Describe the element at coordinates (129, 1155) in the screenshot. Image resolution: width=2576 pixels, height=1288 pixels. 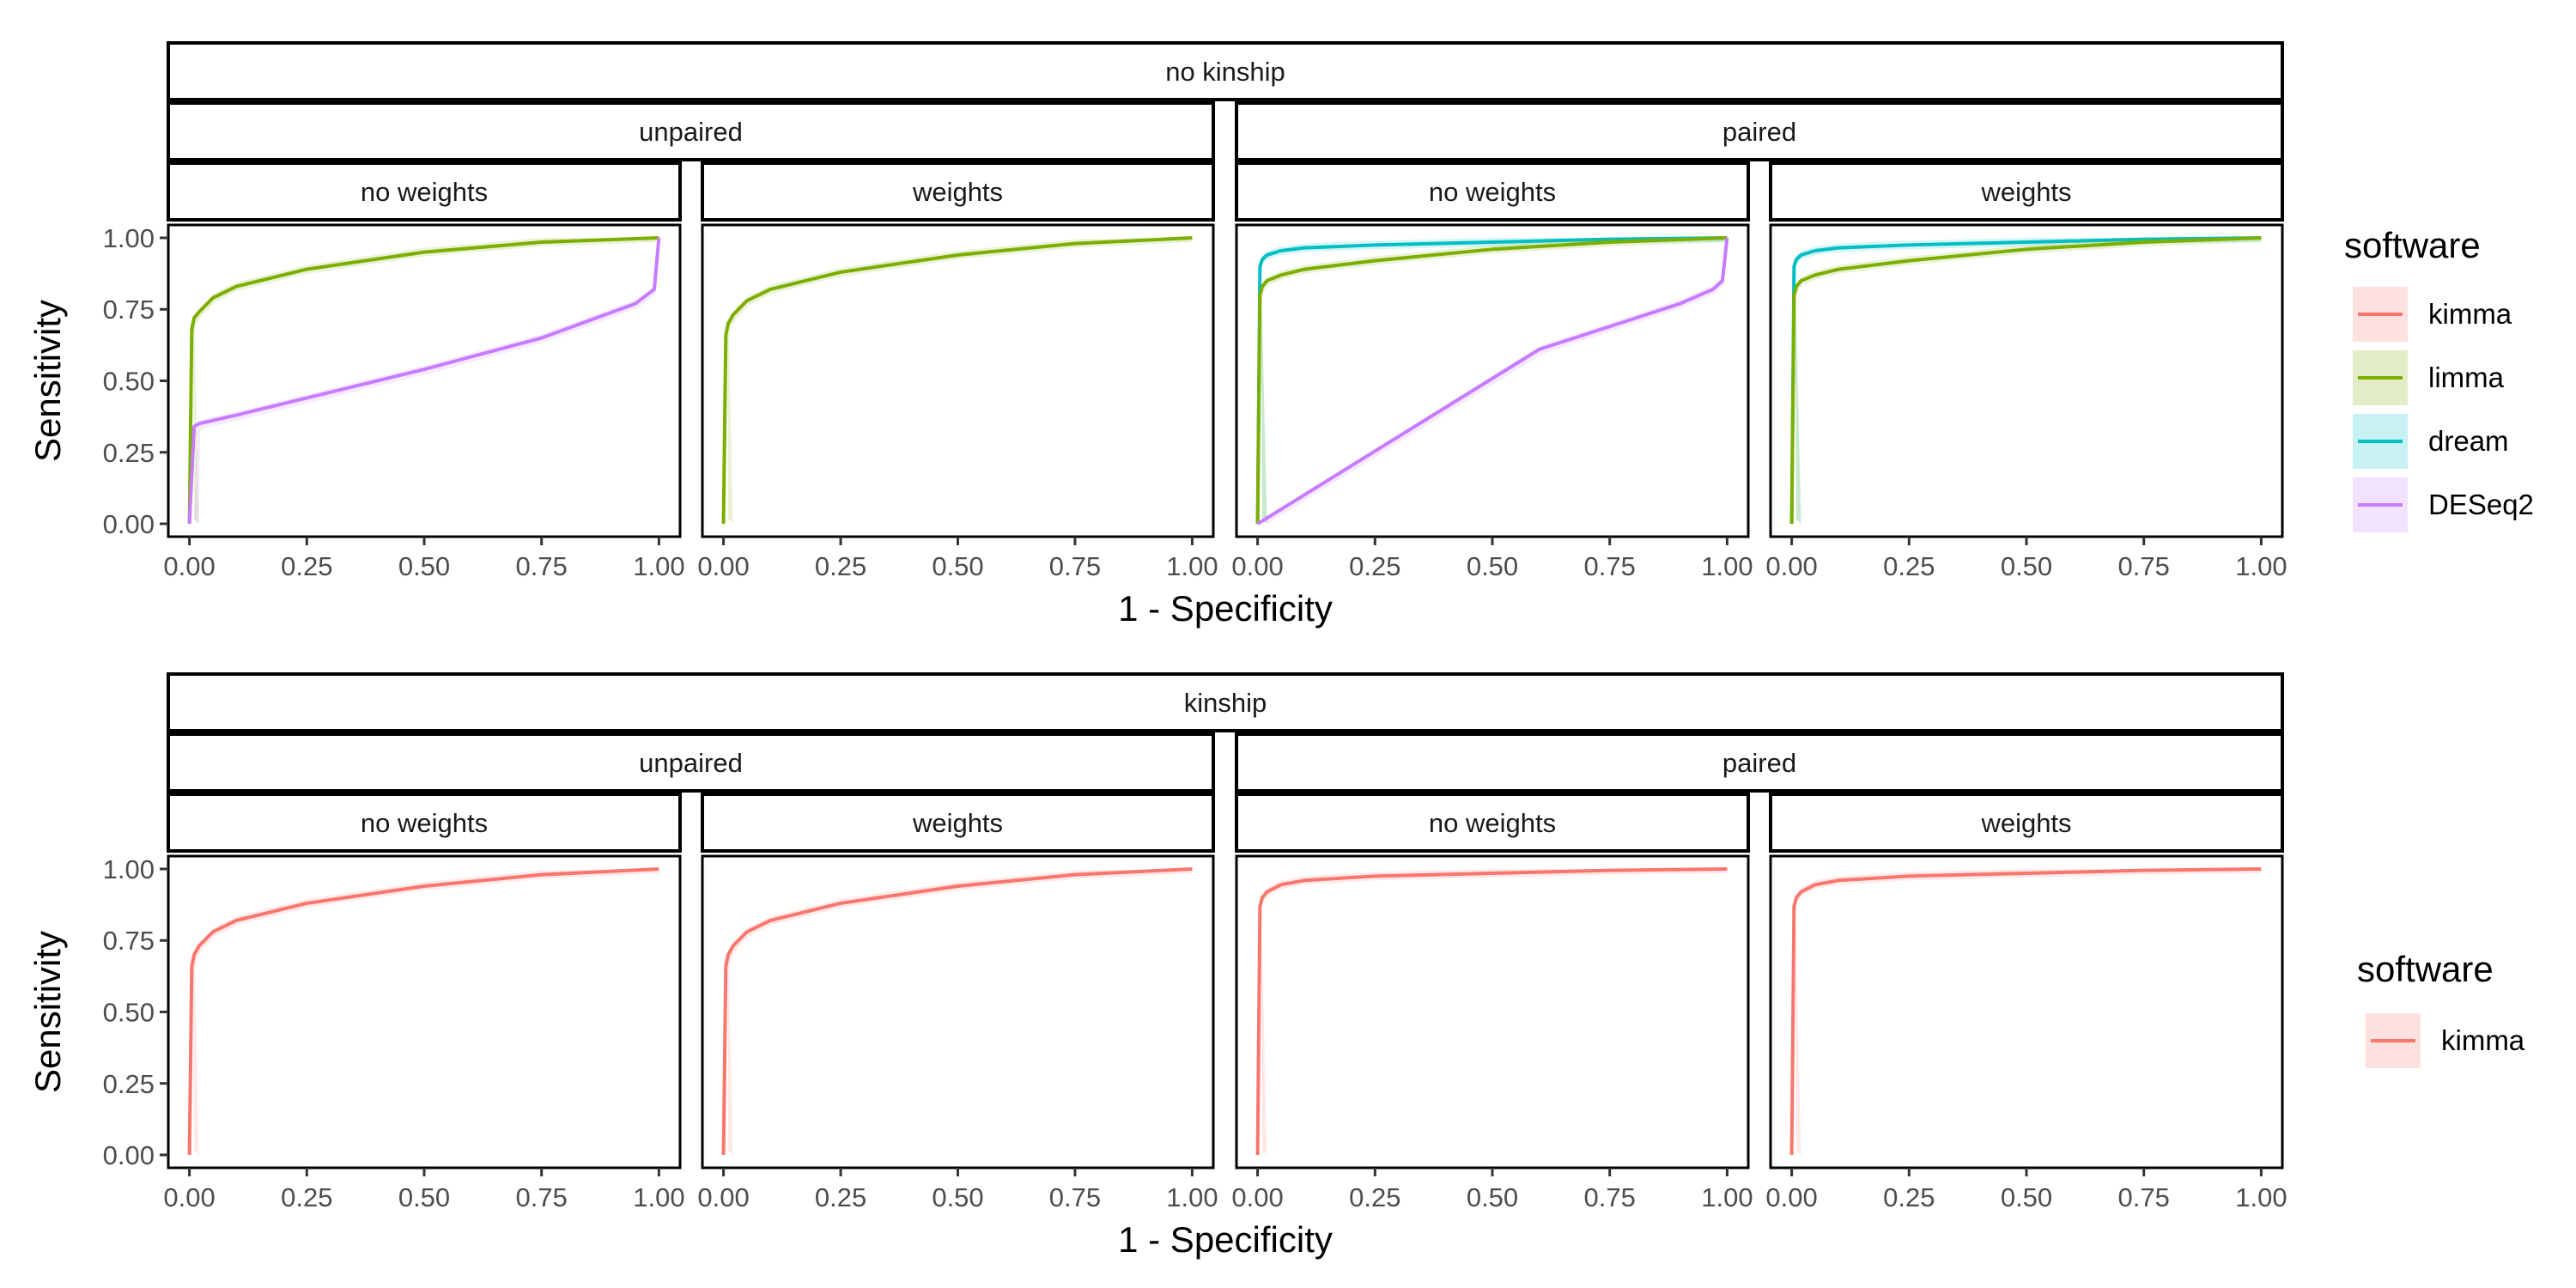
I see `y-tick-label: 0.00` at that location.